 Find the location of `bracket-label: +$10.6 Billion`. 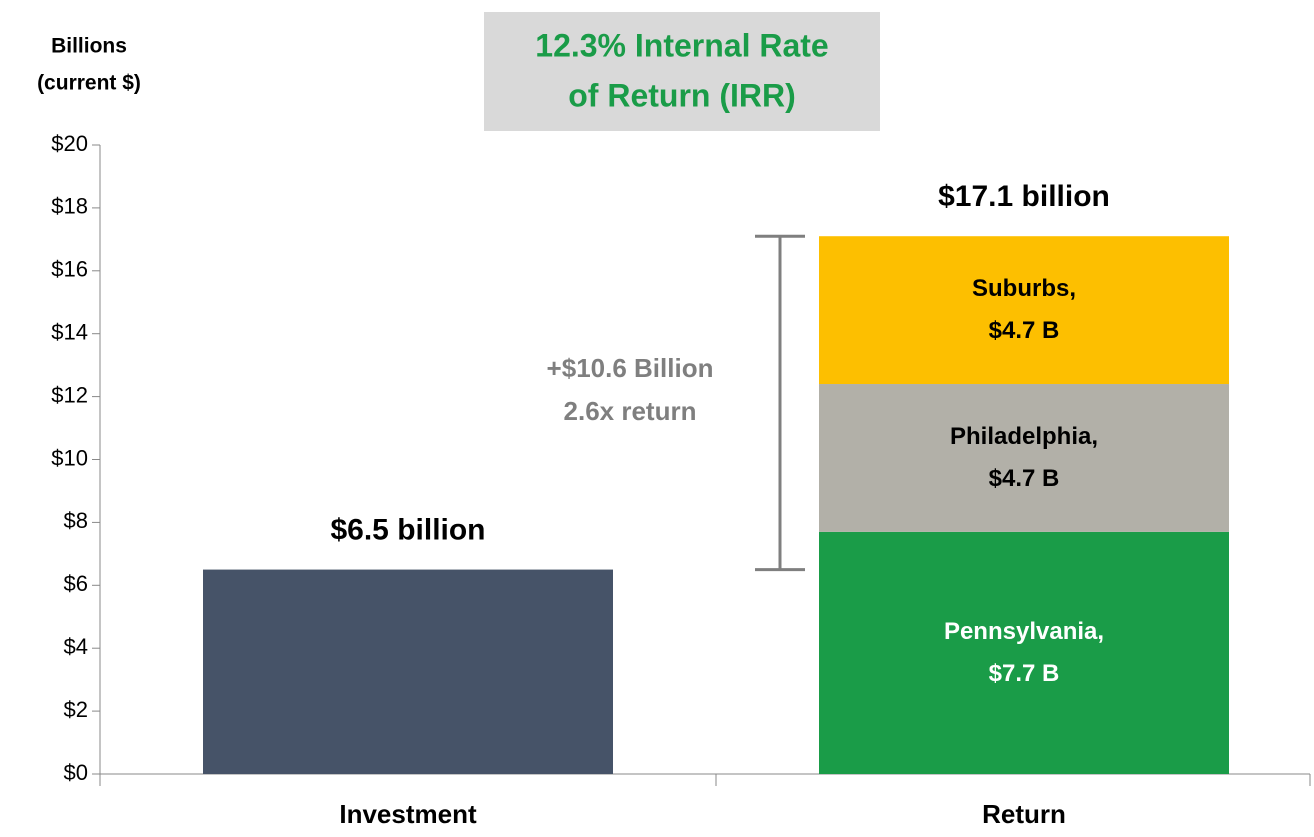

bracket-label: +$10.6 Billion is located at coordinates (630, 368).